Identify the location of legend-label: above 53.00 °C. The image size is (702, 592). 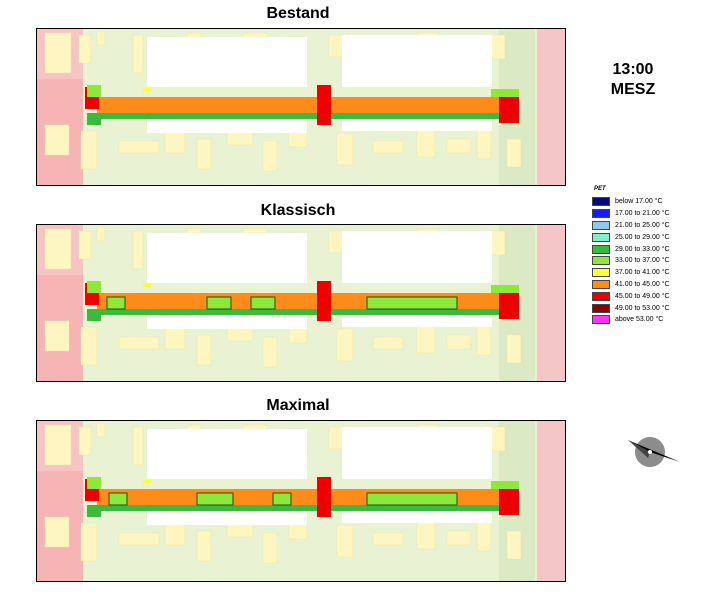
(639, 320).